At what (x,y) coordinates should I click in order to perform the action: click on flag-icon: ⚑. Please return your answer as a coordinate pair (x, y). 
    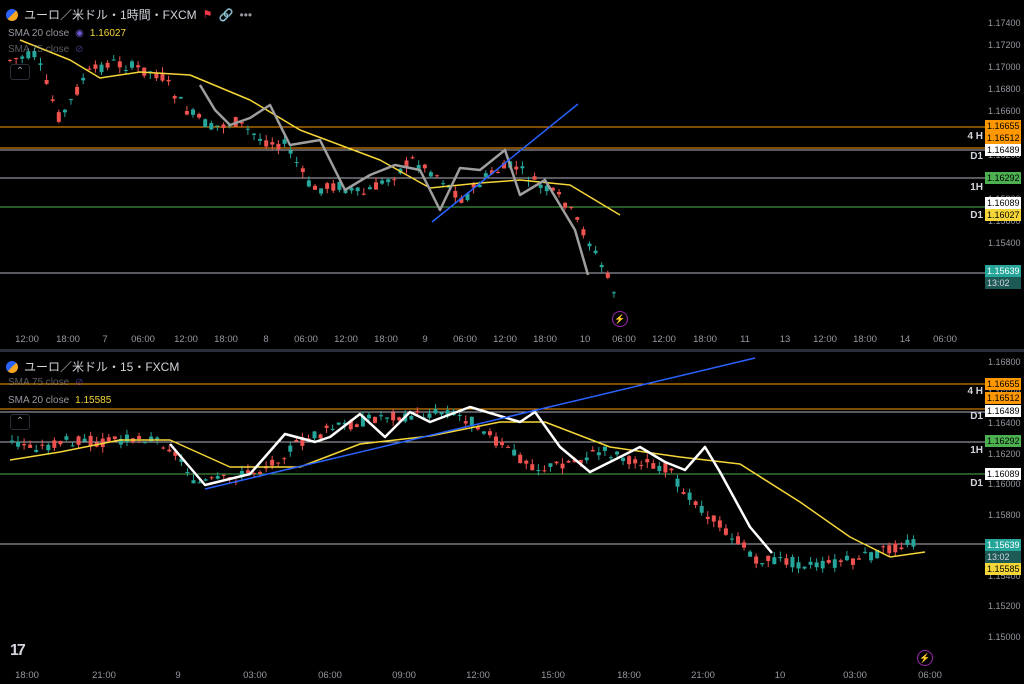
    Looking at the image, I should click on (207, 15).